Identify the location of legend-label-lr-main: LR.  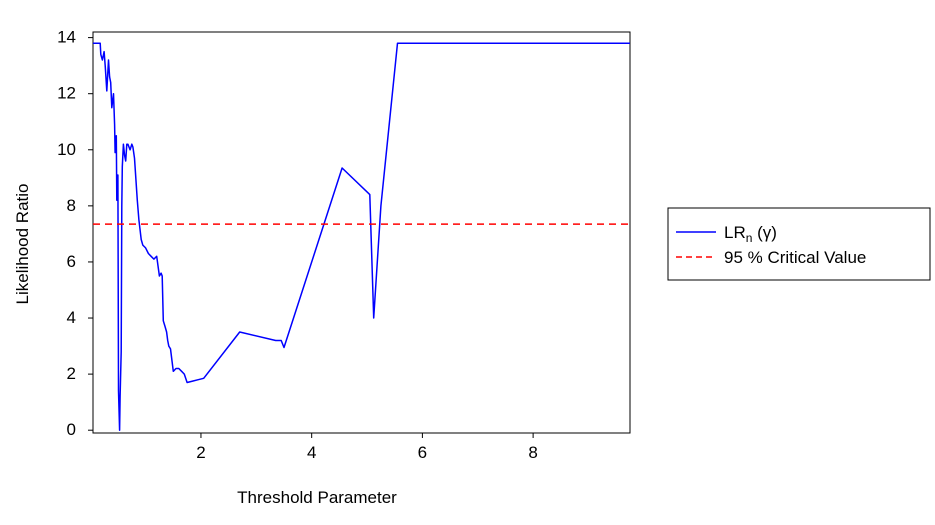
(735, 232).